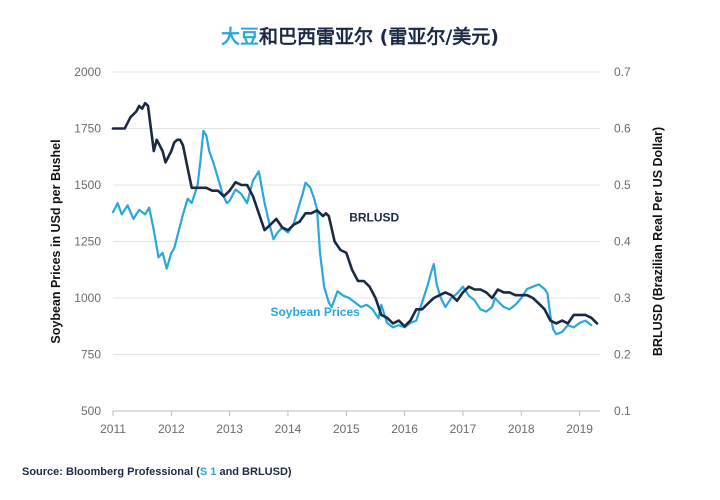 The height and width of the screenshot is (500, 720). What do you see at coordinates (374, 218) in the screenshot?
I see `brlusd-annotation: BRLUSD` at bounding box center [374, 218].